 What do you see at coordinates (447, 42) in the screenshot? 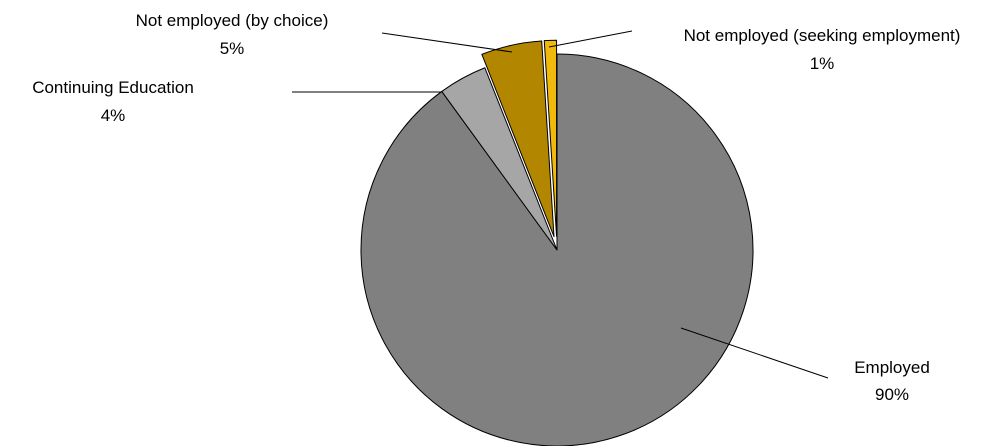
I see `leader-line-not-employed-by-choice` at bounding box center [447, 42].